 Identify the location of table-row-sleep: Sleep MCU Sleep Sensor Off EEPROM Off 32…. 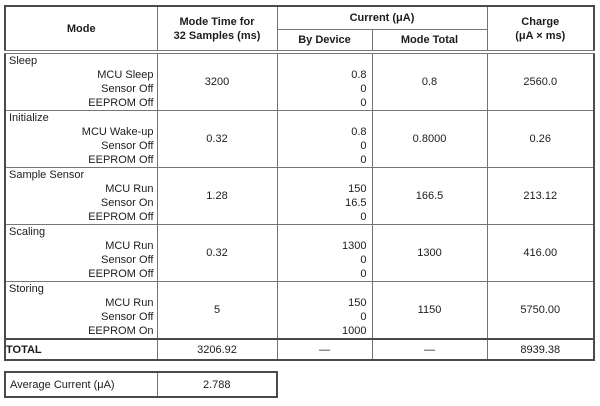
(299, 81).